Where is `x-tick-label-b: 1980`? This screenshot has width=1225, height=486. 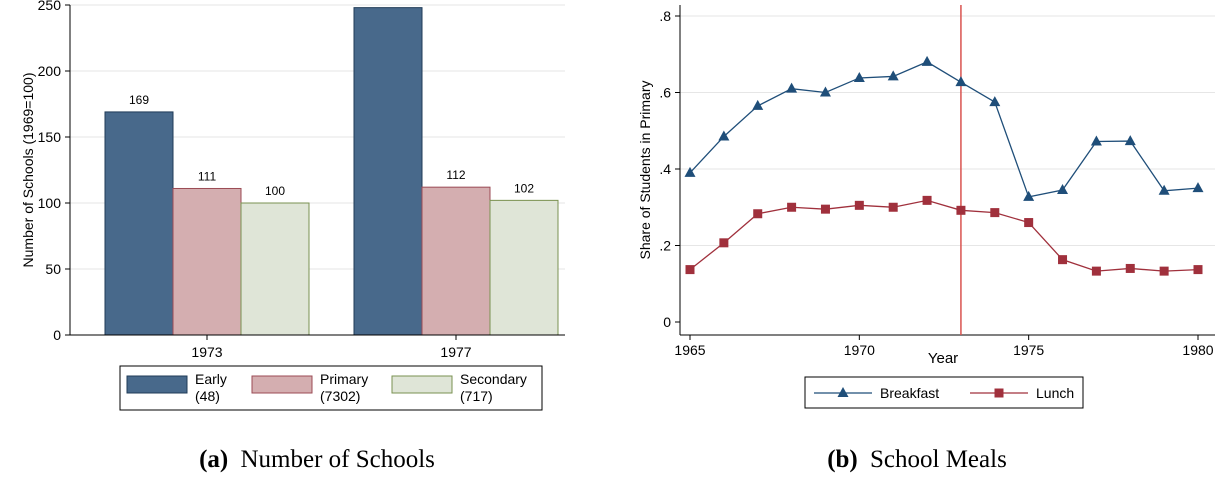 x-tick-label-b: 1980 is located at coordinates (1197, 350).